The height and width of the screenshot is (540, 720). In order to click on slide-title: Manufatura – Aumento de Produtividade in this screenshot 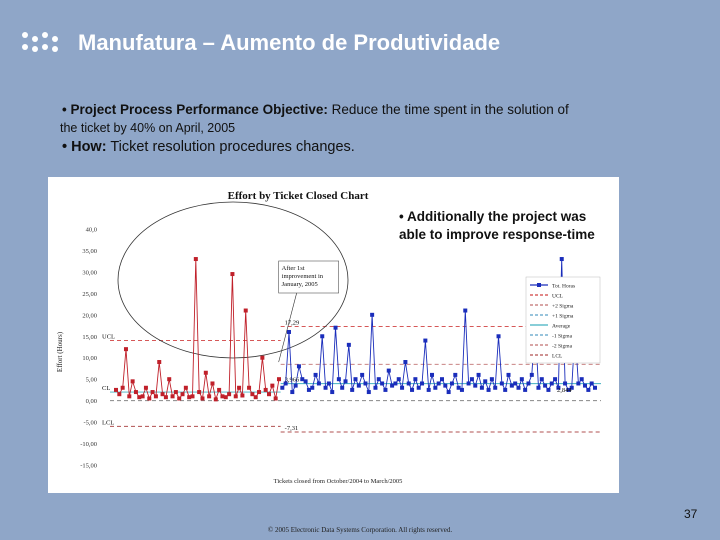, I will do `click(289, 42)`.